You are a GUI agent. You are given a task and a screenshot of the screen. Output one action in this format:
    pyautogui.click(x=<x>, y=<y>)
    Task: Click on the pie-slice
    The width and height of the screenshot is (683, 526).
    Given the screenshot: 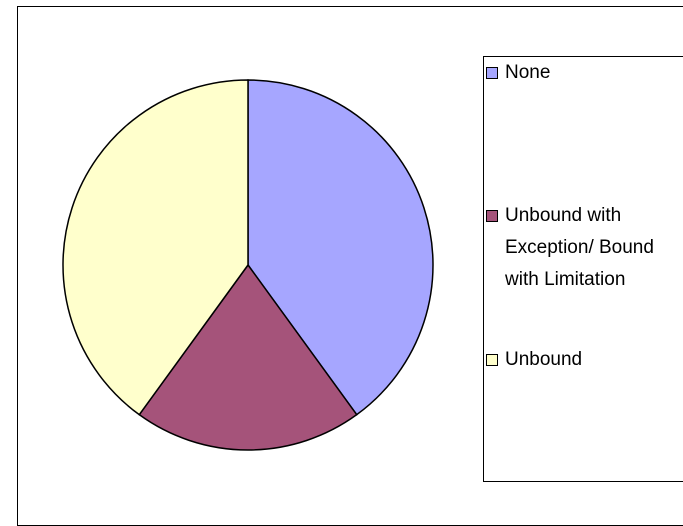 What is the action you would take?
    pyautogui.click(x=248, y=357)
    